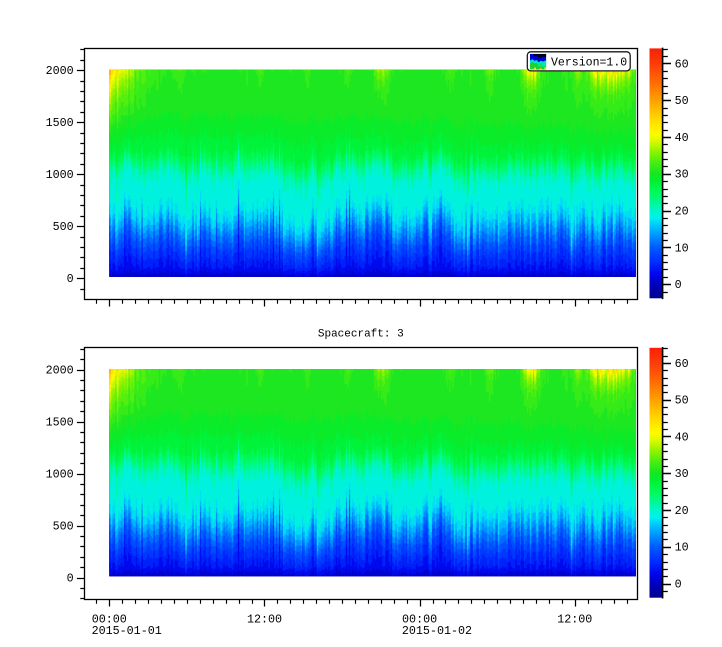  I want to click on svg-text: 2015-01-02, so click(437, 631).